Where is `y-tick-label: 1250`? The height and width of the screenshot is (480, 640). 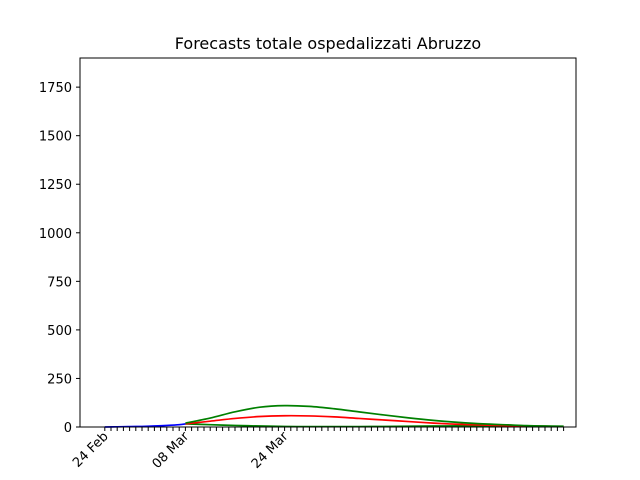 y-tick-label: 1250 is located at coordinates (55, 185).